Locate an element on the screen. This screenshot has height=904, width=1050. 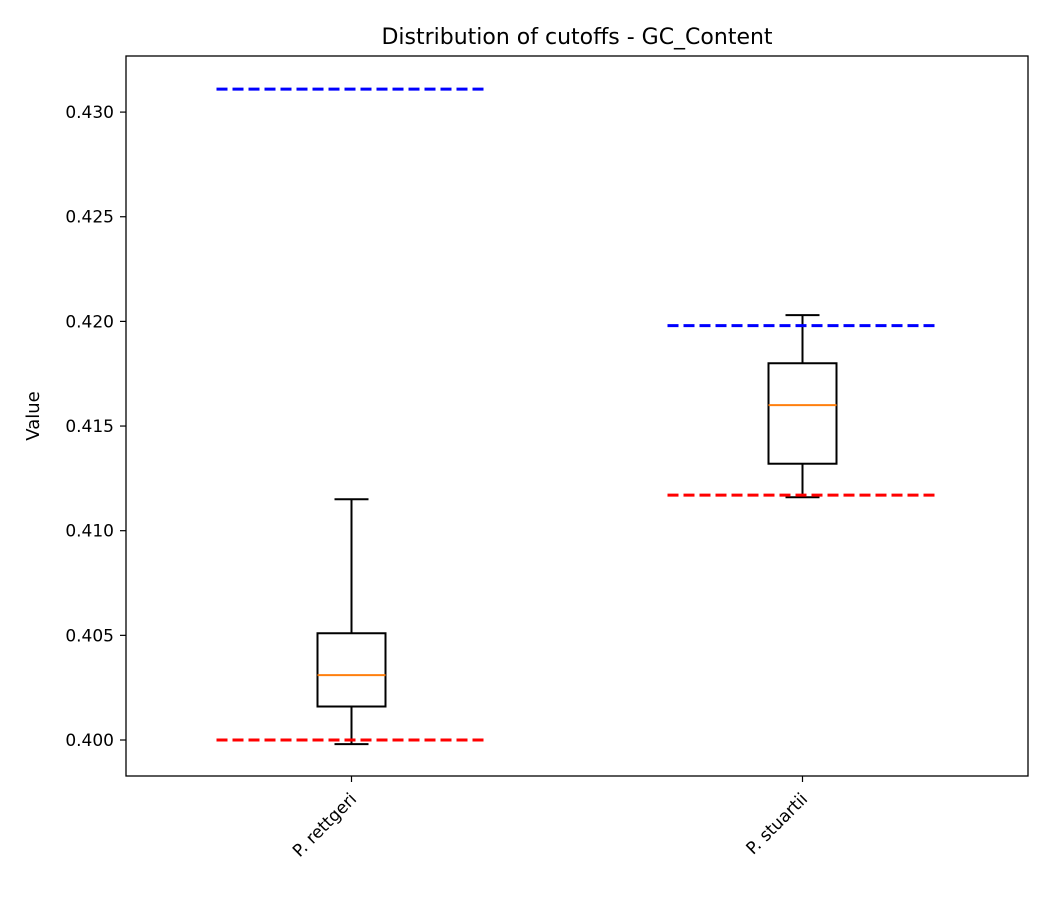
y-tick-label: 0.405 is located at coordinates (89, 636).